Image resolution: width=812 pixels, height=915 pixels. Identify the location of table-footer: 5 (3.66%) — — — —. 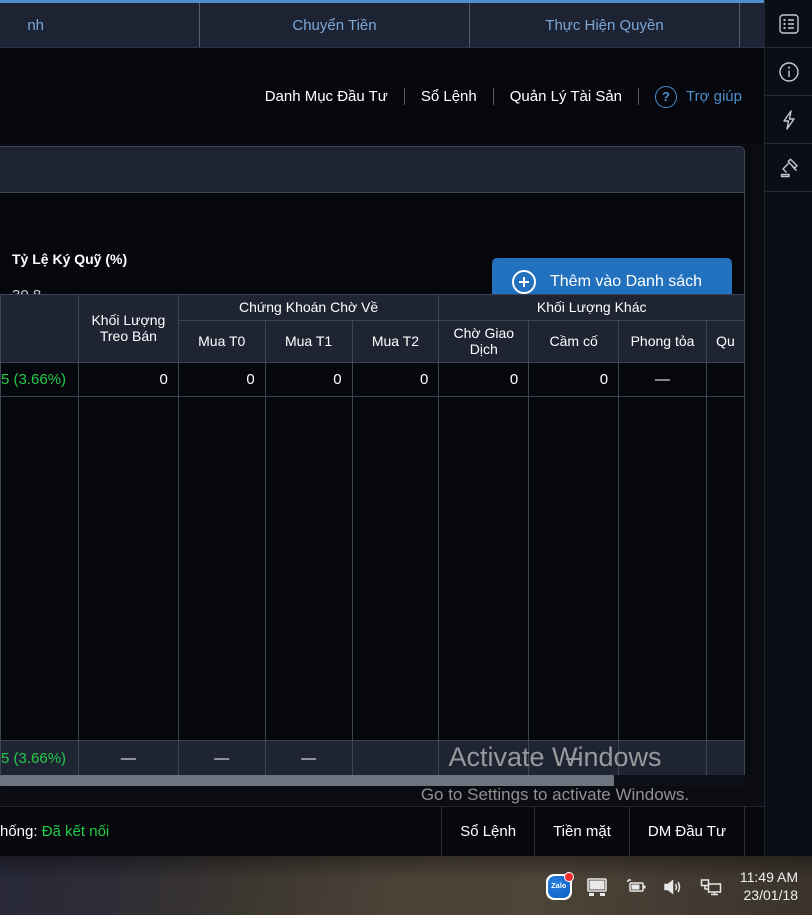
(372, 758).